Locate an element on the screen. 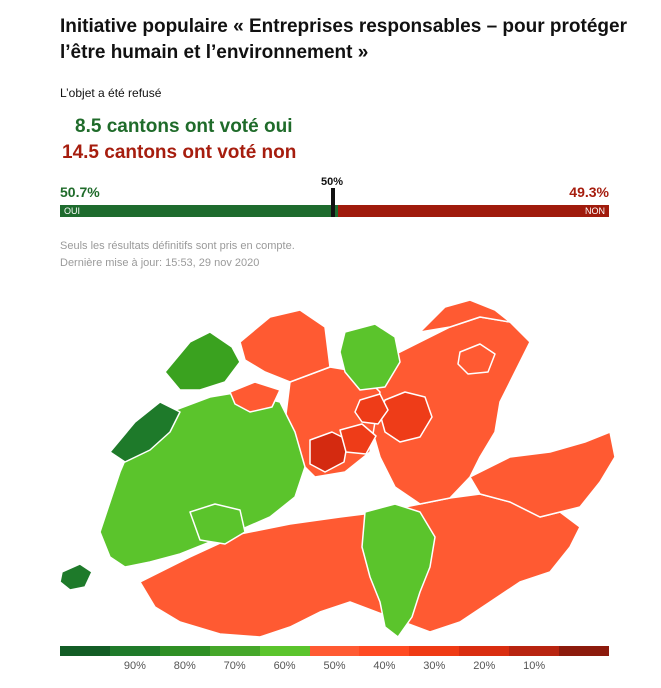  legend-tick-label: 50% is located at coordinates (334, 666).